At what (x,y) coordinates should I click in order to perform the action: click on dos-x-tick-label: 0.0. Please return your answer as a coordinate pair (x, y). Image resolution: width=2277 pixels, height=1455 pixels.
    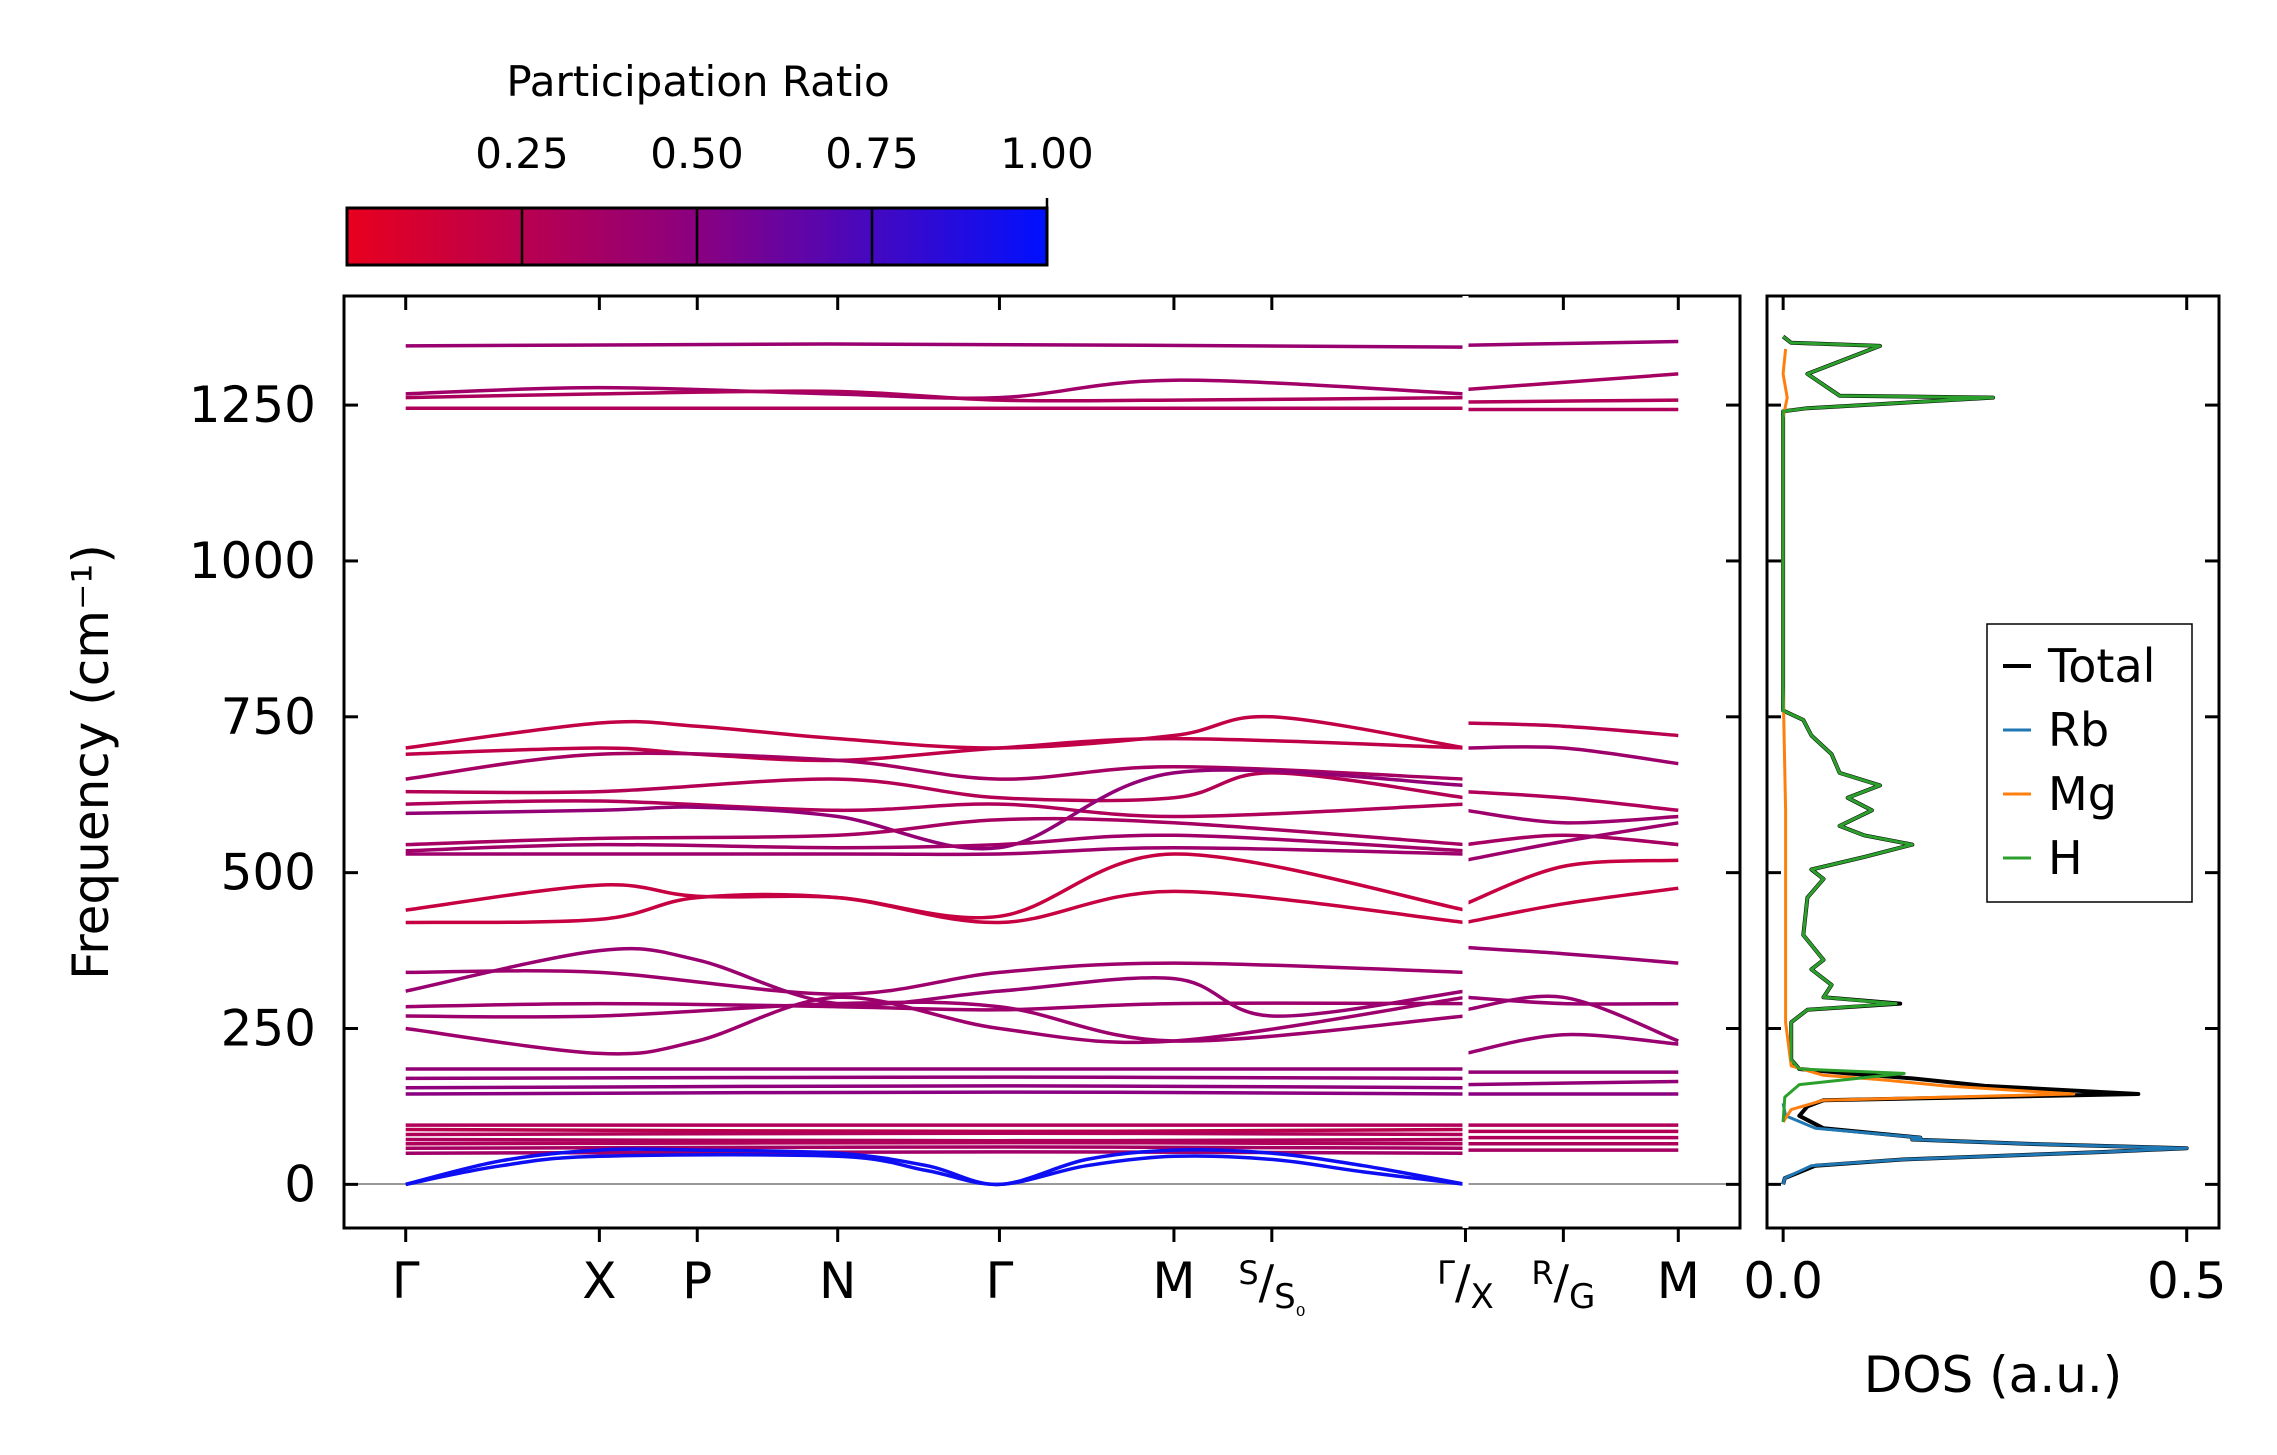
    Looking at the image, I should click on (1783, 1281).